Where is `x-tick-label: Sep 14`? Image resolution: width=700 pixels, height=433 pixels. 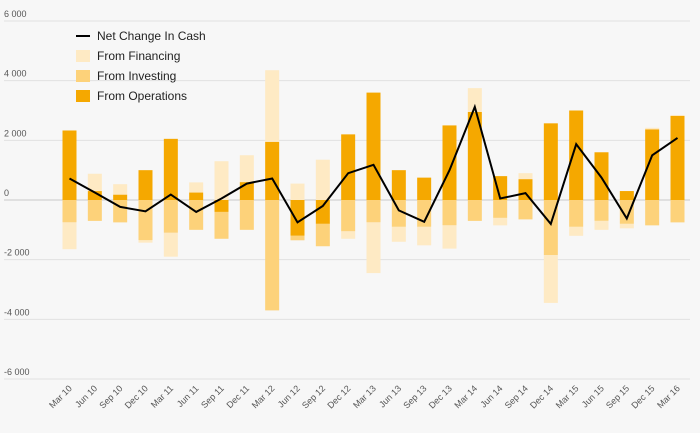 x-tick-label: Sep 14 is located at coordinates (516, 396).